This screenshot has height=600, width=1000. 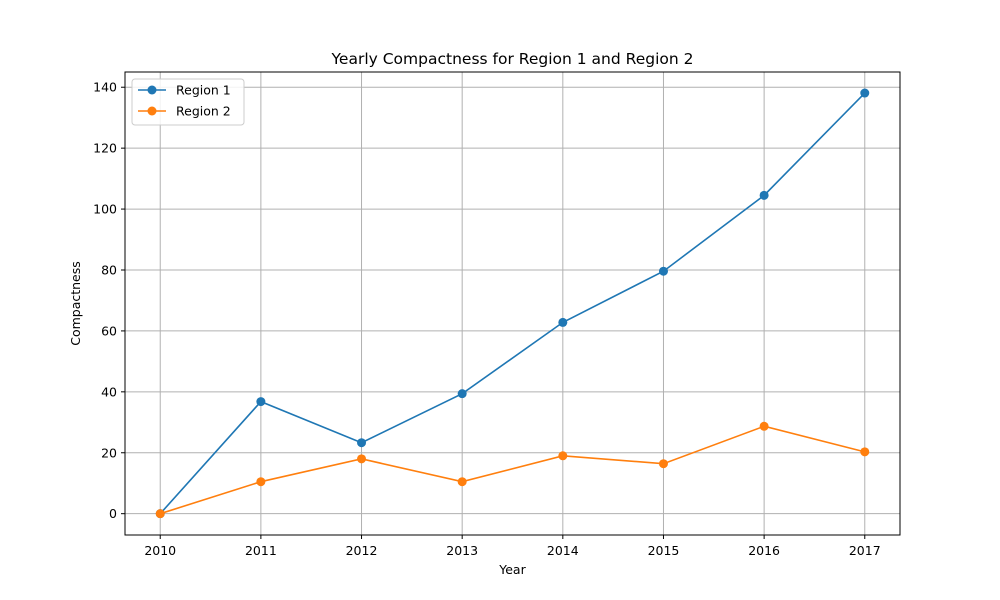 I want to click on x-tick-label: 2014, so click(x=563, y=550).